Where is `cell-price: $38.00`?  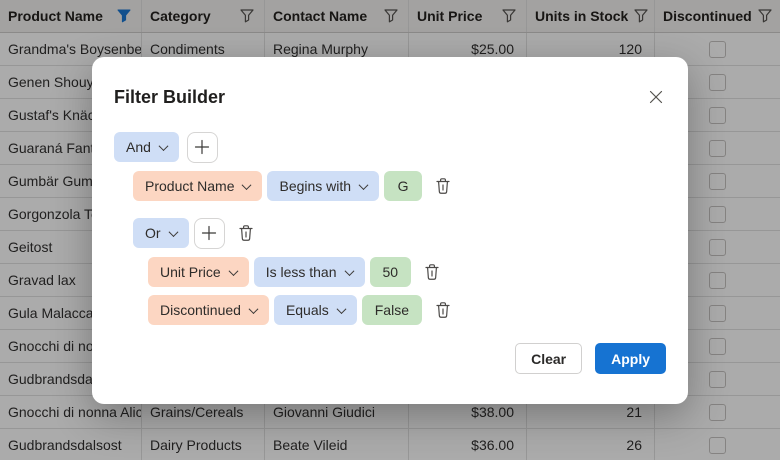 cell-price: $38.00 is located at coordinates (468, 412).